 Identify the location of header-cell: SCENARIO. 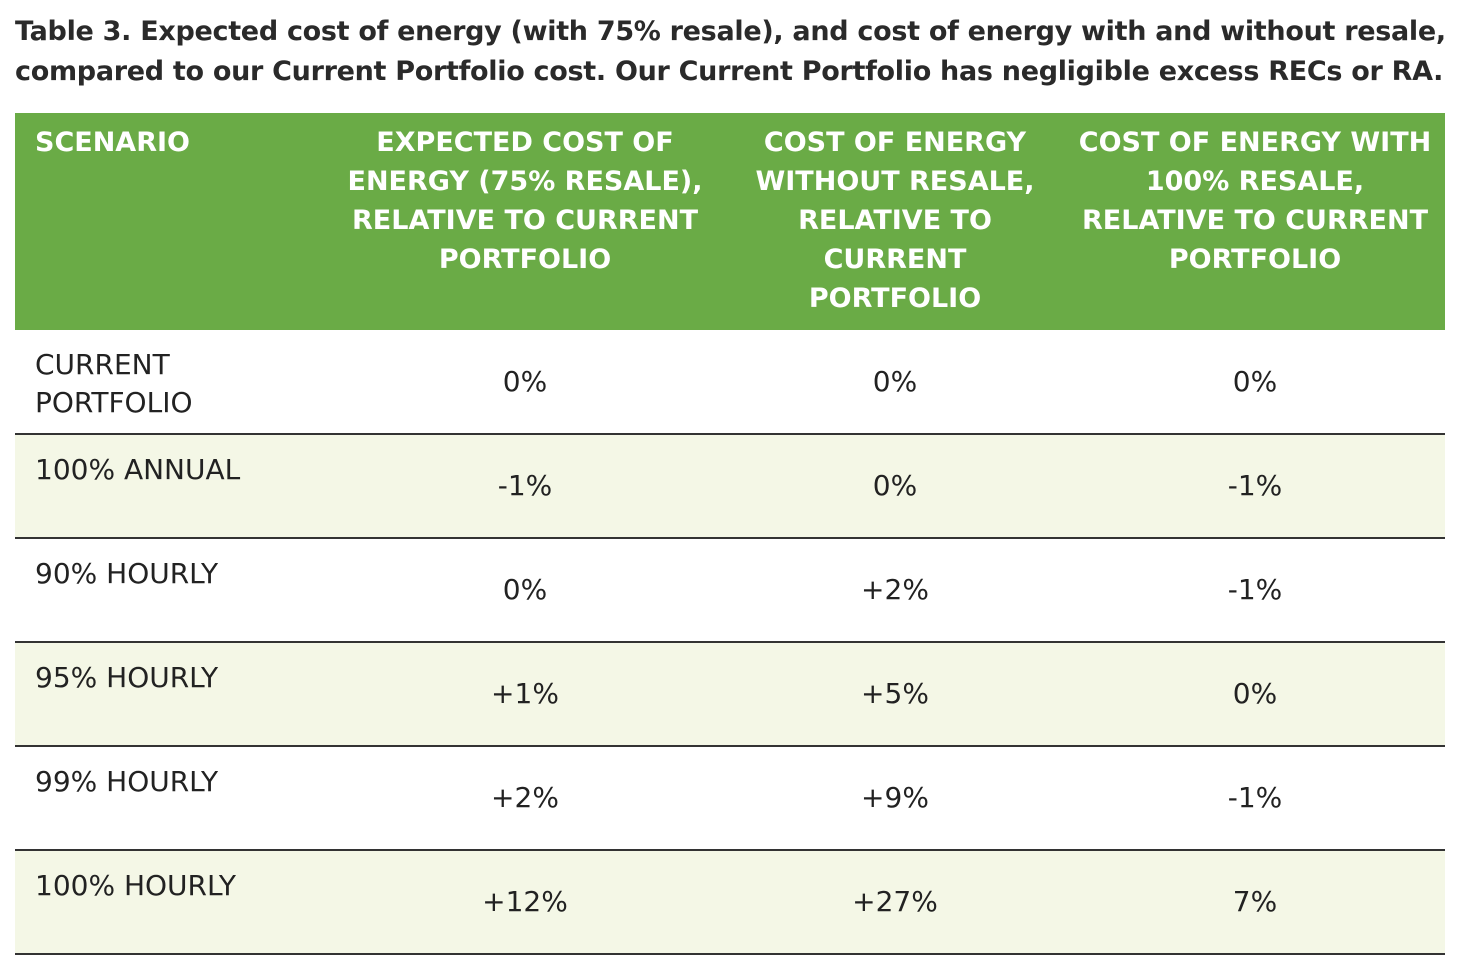
(170, 221).